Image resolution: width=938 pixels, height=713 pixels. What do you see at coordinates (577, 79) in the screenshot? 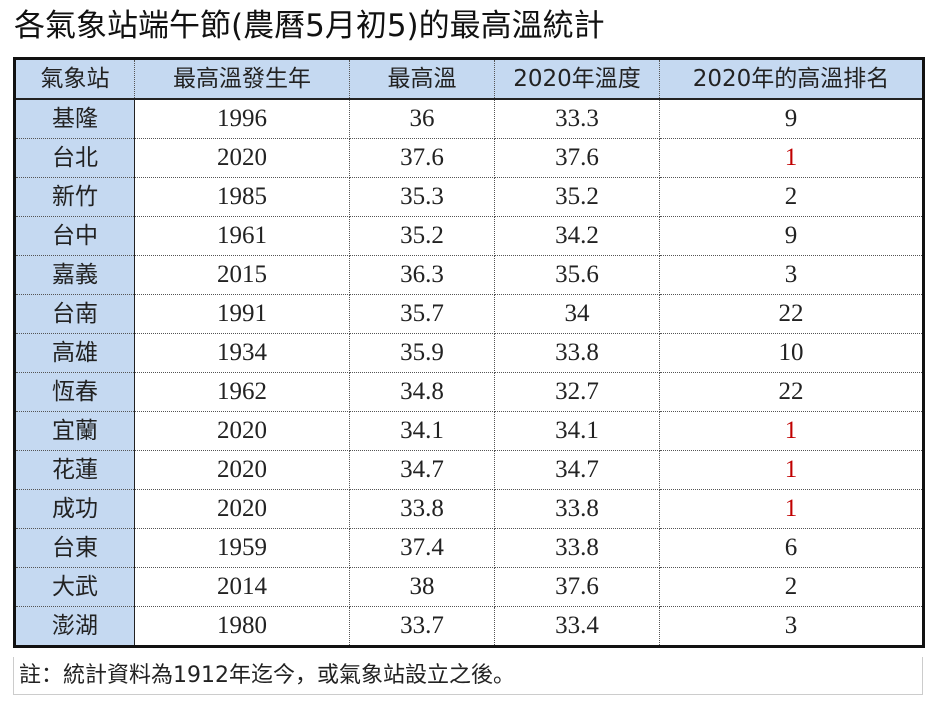
I see `column-header: 2020年溫度` at bounding box center [577, 79].